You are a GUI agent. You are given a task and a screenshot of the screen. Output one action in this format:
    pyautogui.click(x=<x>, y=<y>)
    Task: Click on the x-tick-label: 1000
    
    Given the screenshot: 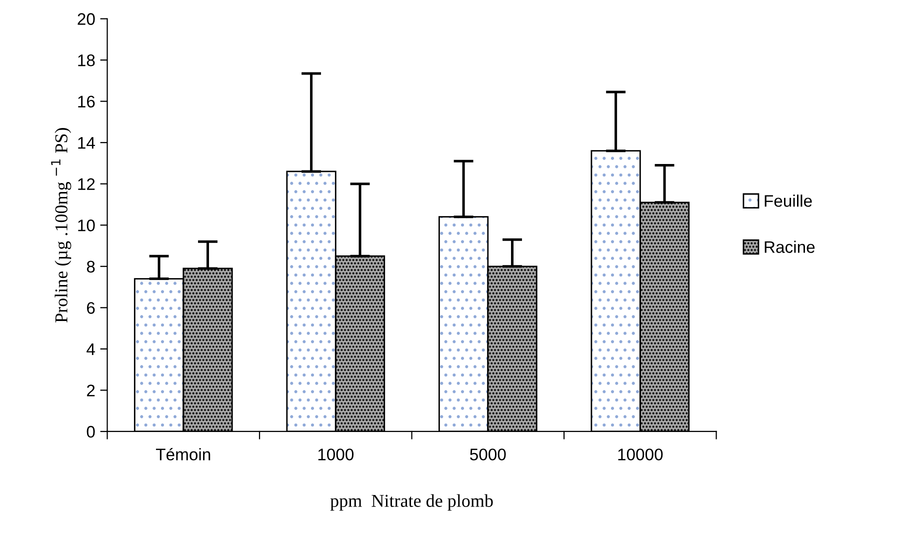 What is the action you would take?
    pyautogui.click(x=336, y=454)
    